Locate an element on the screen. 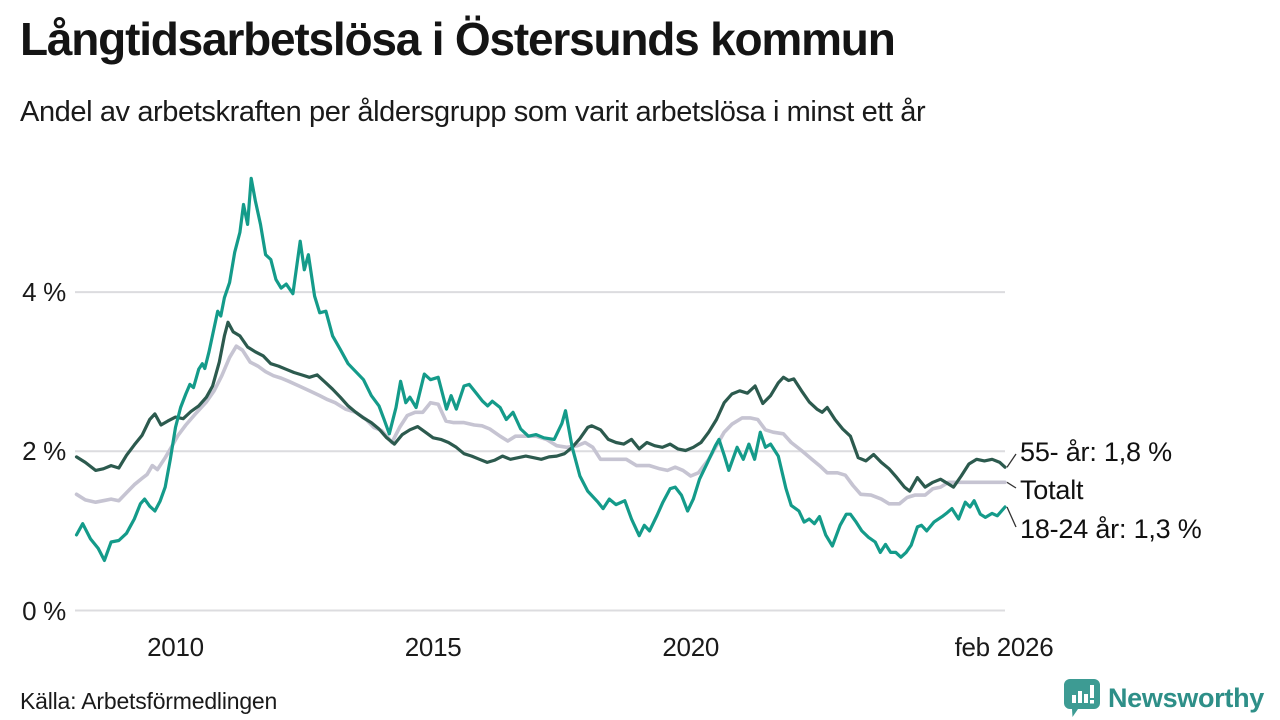 This screenshot has height=720, width=1280. x-tick-label: 2015 is located at coordinates (433, 647).